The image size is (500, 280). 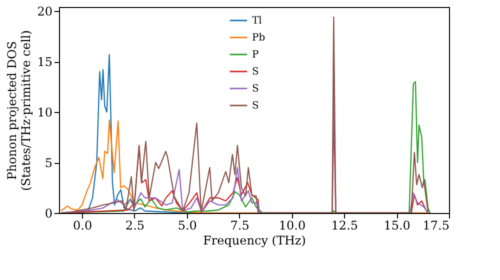 I want to click on x-tick-label: 17.5, so click(x=436, y=225).